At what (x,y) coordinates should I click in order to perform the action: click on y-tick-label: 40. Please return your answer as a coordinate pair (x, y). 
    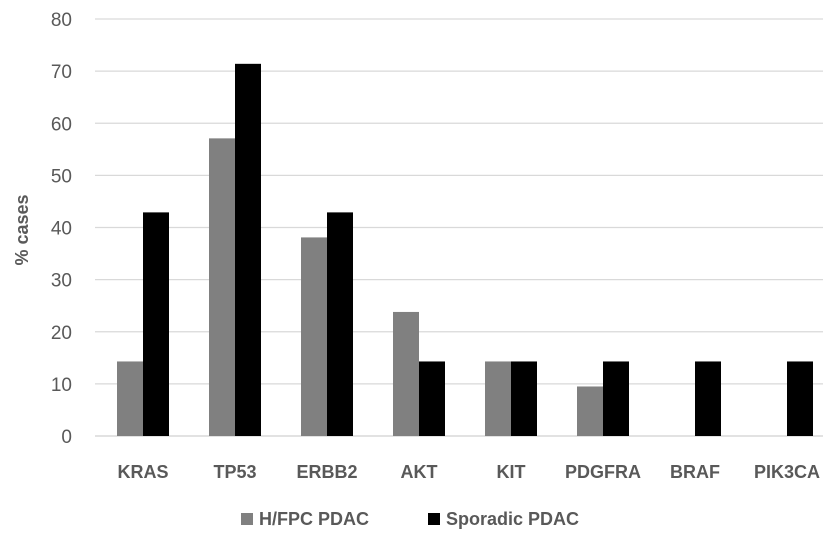
    Looking at the image, I should click on (61, 229).